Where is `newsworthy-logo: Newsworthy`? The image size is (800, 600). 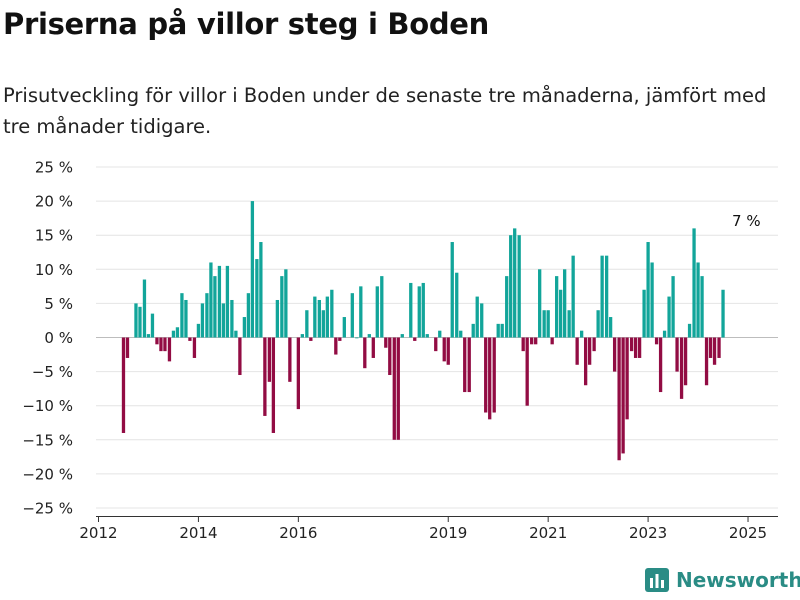 newsworthy-logo: Newsworthy is located at coordinates (722, 580).